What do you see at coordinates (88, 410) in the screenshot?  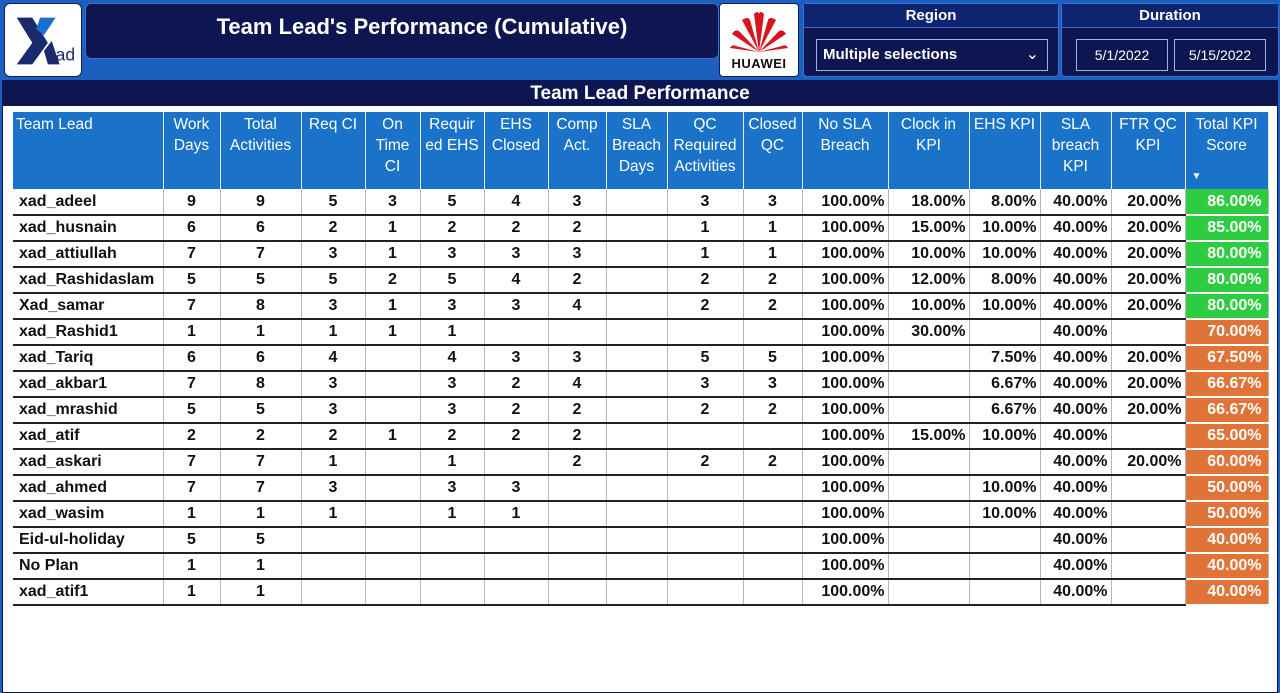 I see `team-lead-name: xad_mrashid` at bounding box center [88, 410].